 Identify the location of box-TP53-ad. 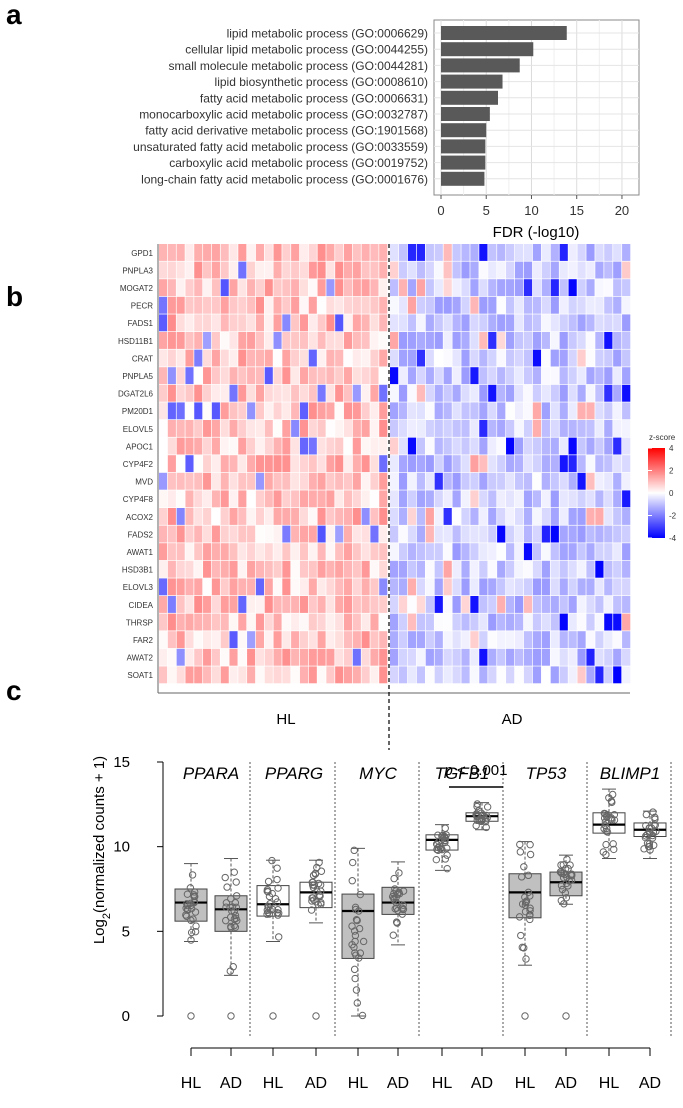
(566, 937).